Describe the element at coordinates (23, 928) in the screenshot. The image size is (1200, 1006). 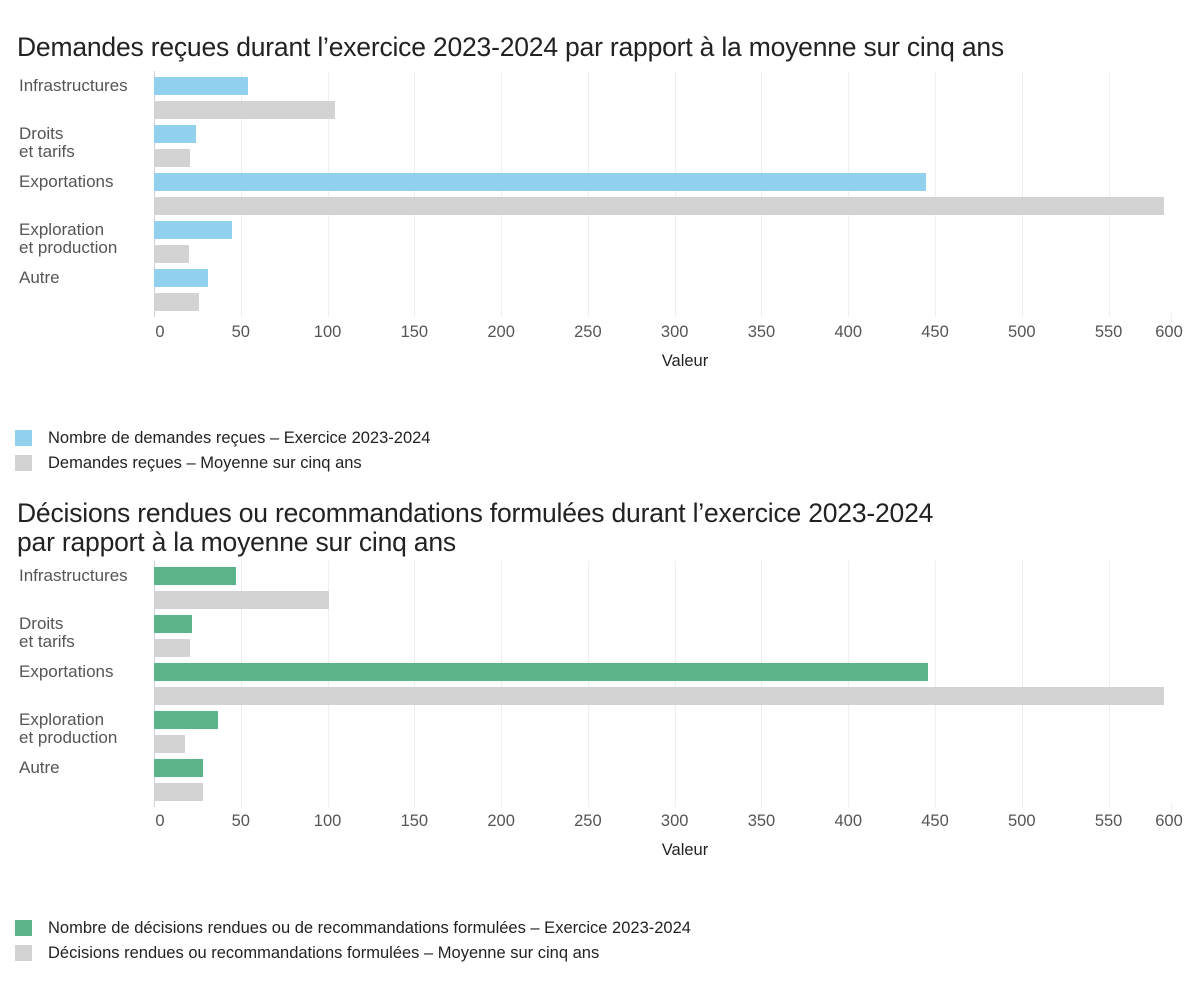
I see `legend-swatch-green` at that location.